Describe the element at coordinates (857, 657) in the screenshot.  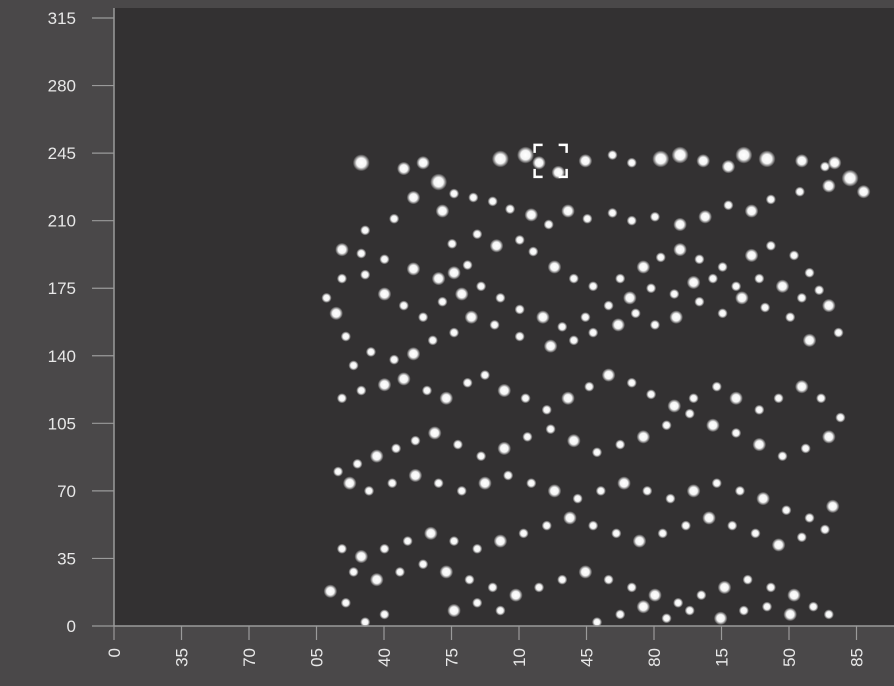
I see `x-tick-label: 85` at that location.